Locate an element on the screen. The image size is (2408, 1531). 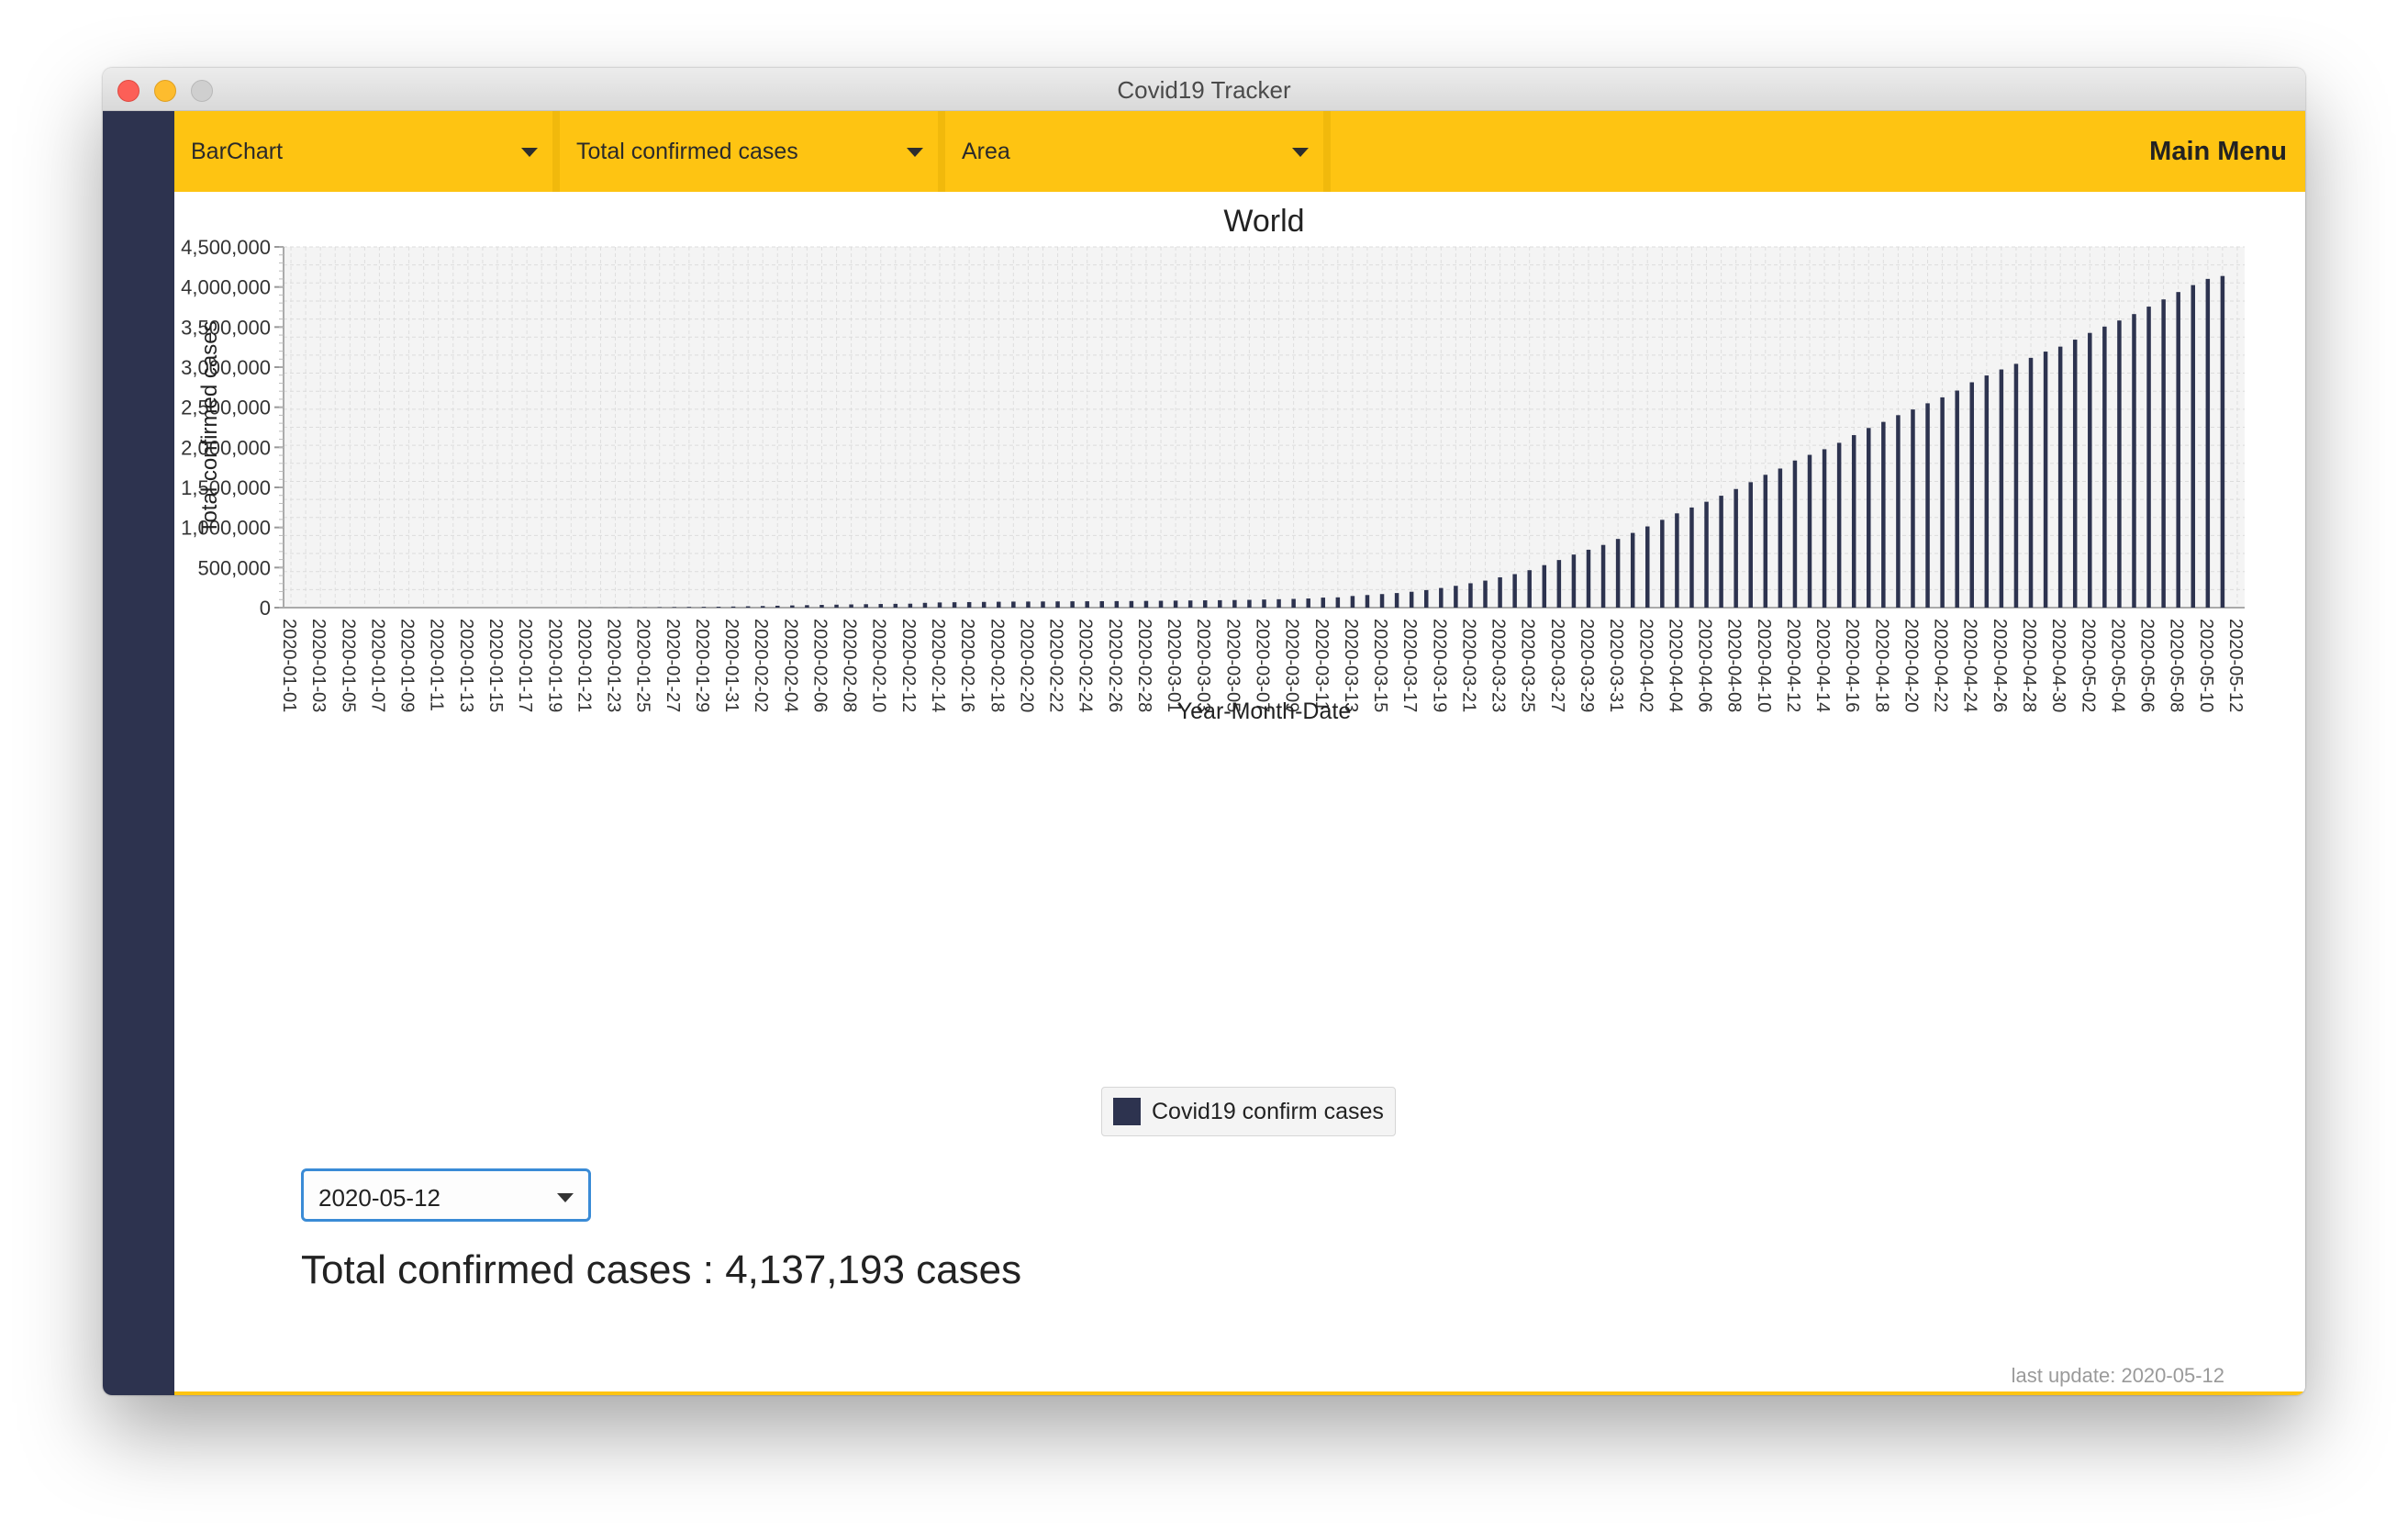
y-tick-label: 3,500,000 is located at coordinates (226, 327).